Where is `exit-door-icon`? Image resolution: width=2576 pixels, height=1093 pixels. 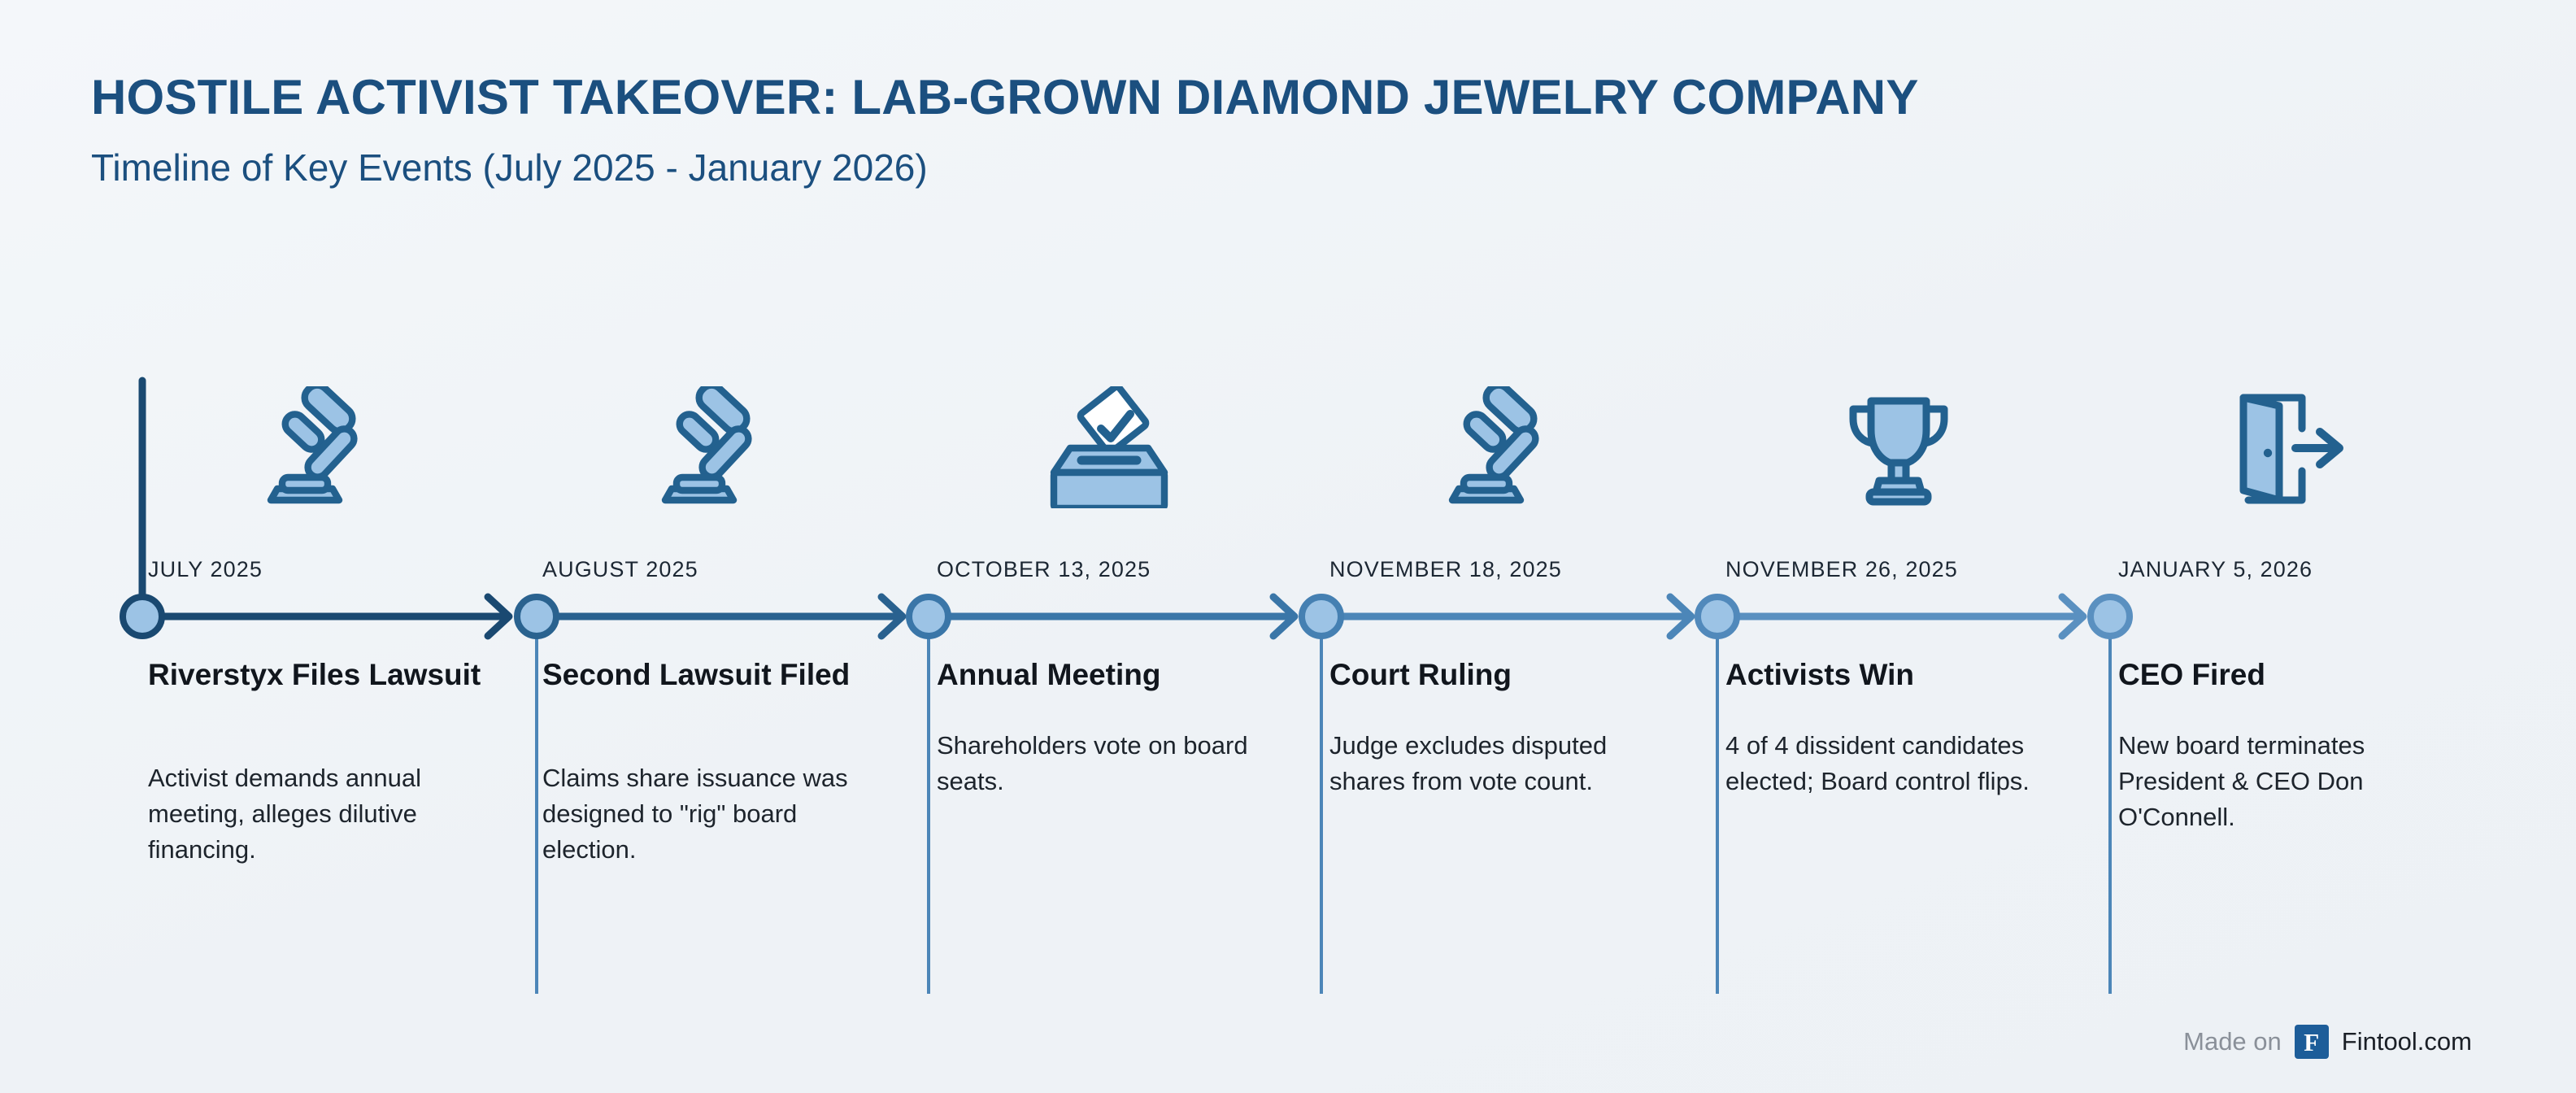 exit-door-icon is located at coordinates (2292, 448).